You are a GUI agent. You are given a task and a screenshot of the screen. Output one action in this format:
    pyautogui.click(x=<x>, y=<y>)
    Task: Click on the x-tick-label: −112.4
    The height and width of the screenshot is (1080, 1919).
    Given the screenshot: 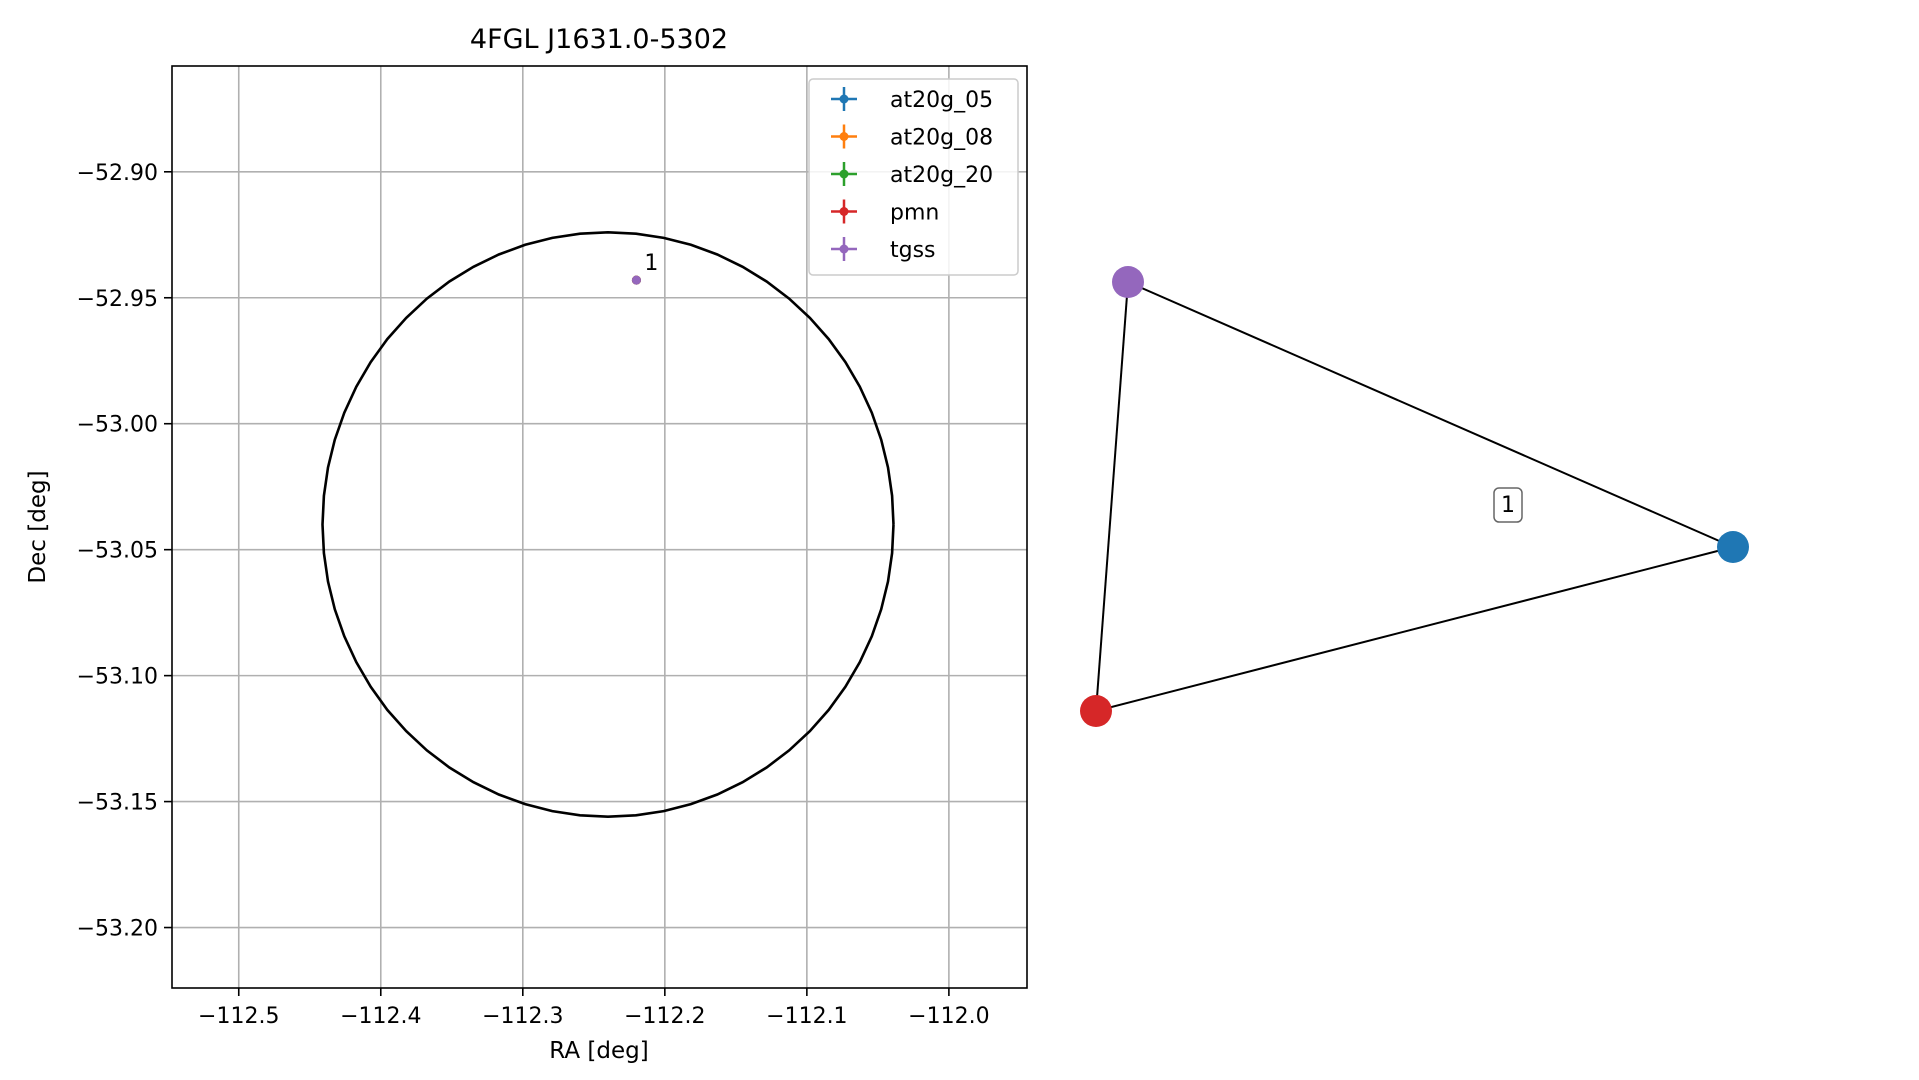 What is the action you would take?
    pyautogui.click(x=380, y=1016)
    